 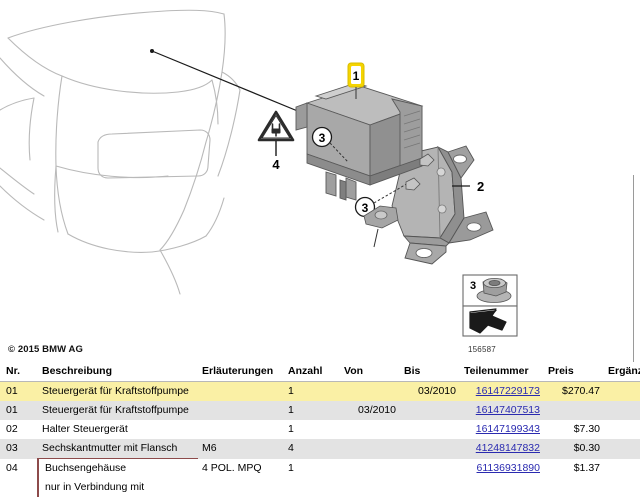 I want to click on cell-from: 03/2010, so click(x=370, y=410).